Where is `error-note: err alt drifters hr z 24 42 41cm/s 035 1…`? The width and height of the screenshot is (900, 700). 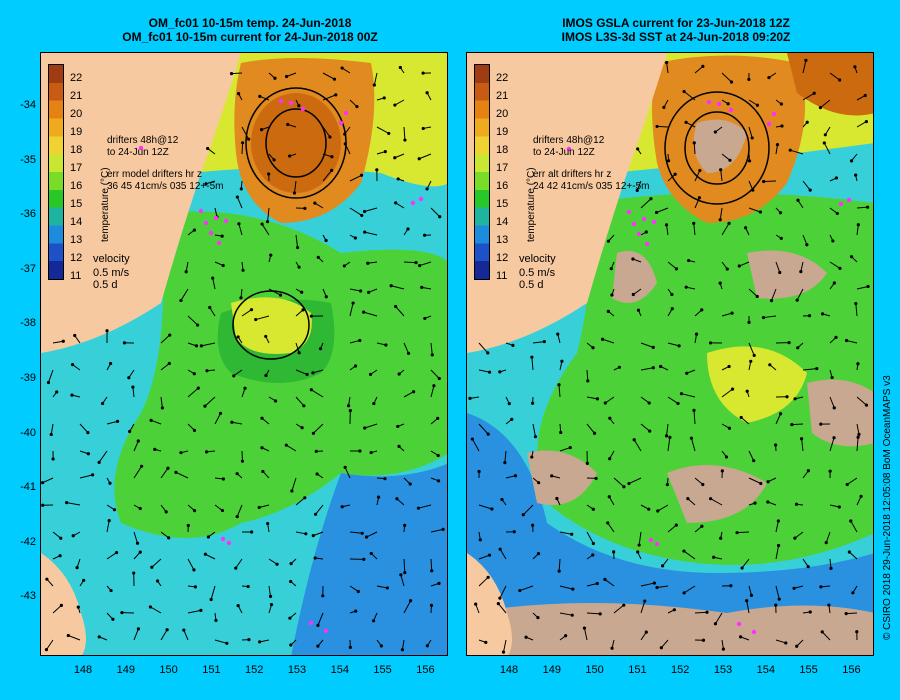
error-note: err alt drifters hr z 24 42 41cm/s 035 1… is located at coordinates (591, 181).